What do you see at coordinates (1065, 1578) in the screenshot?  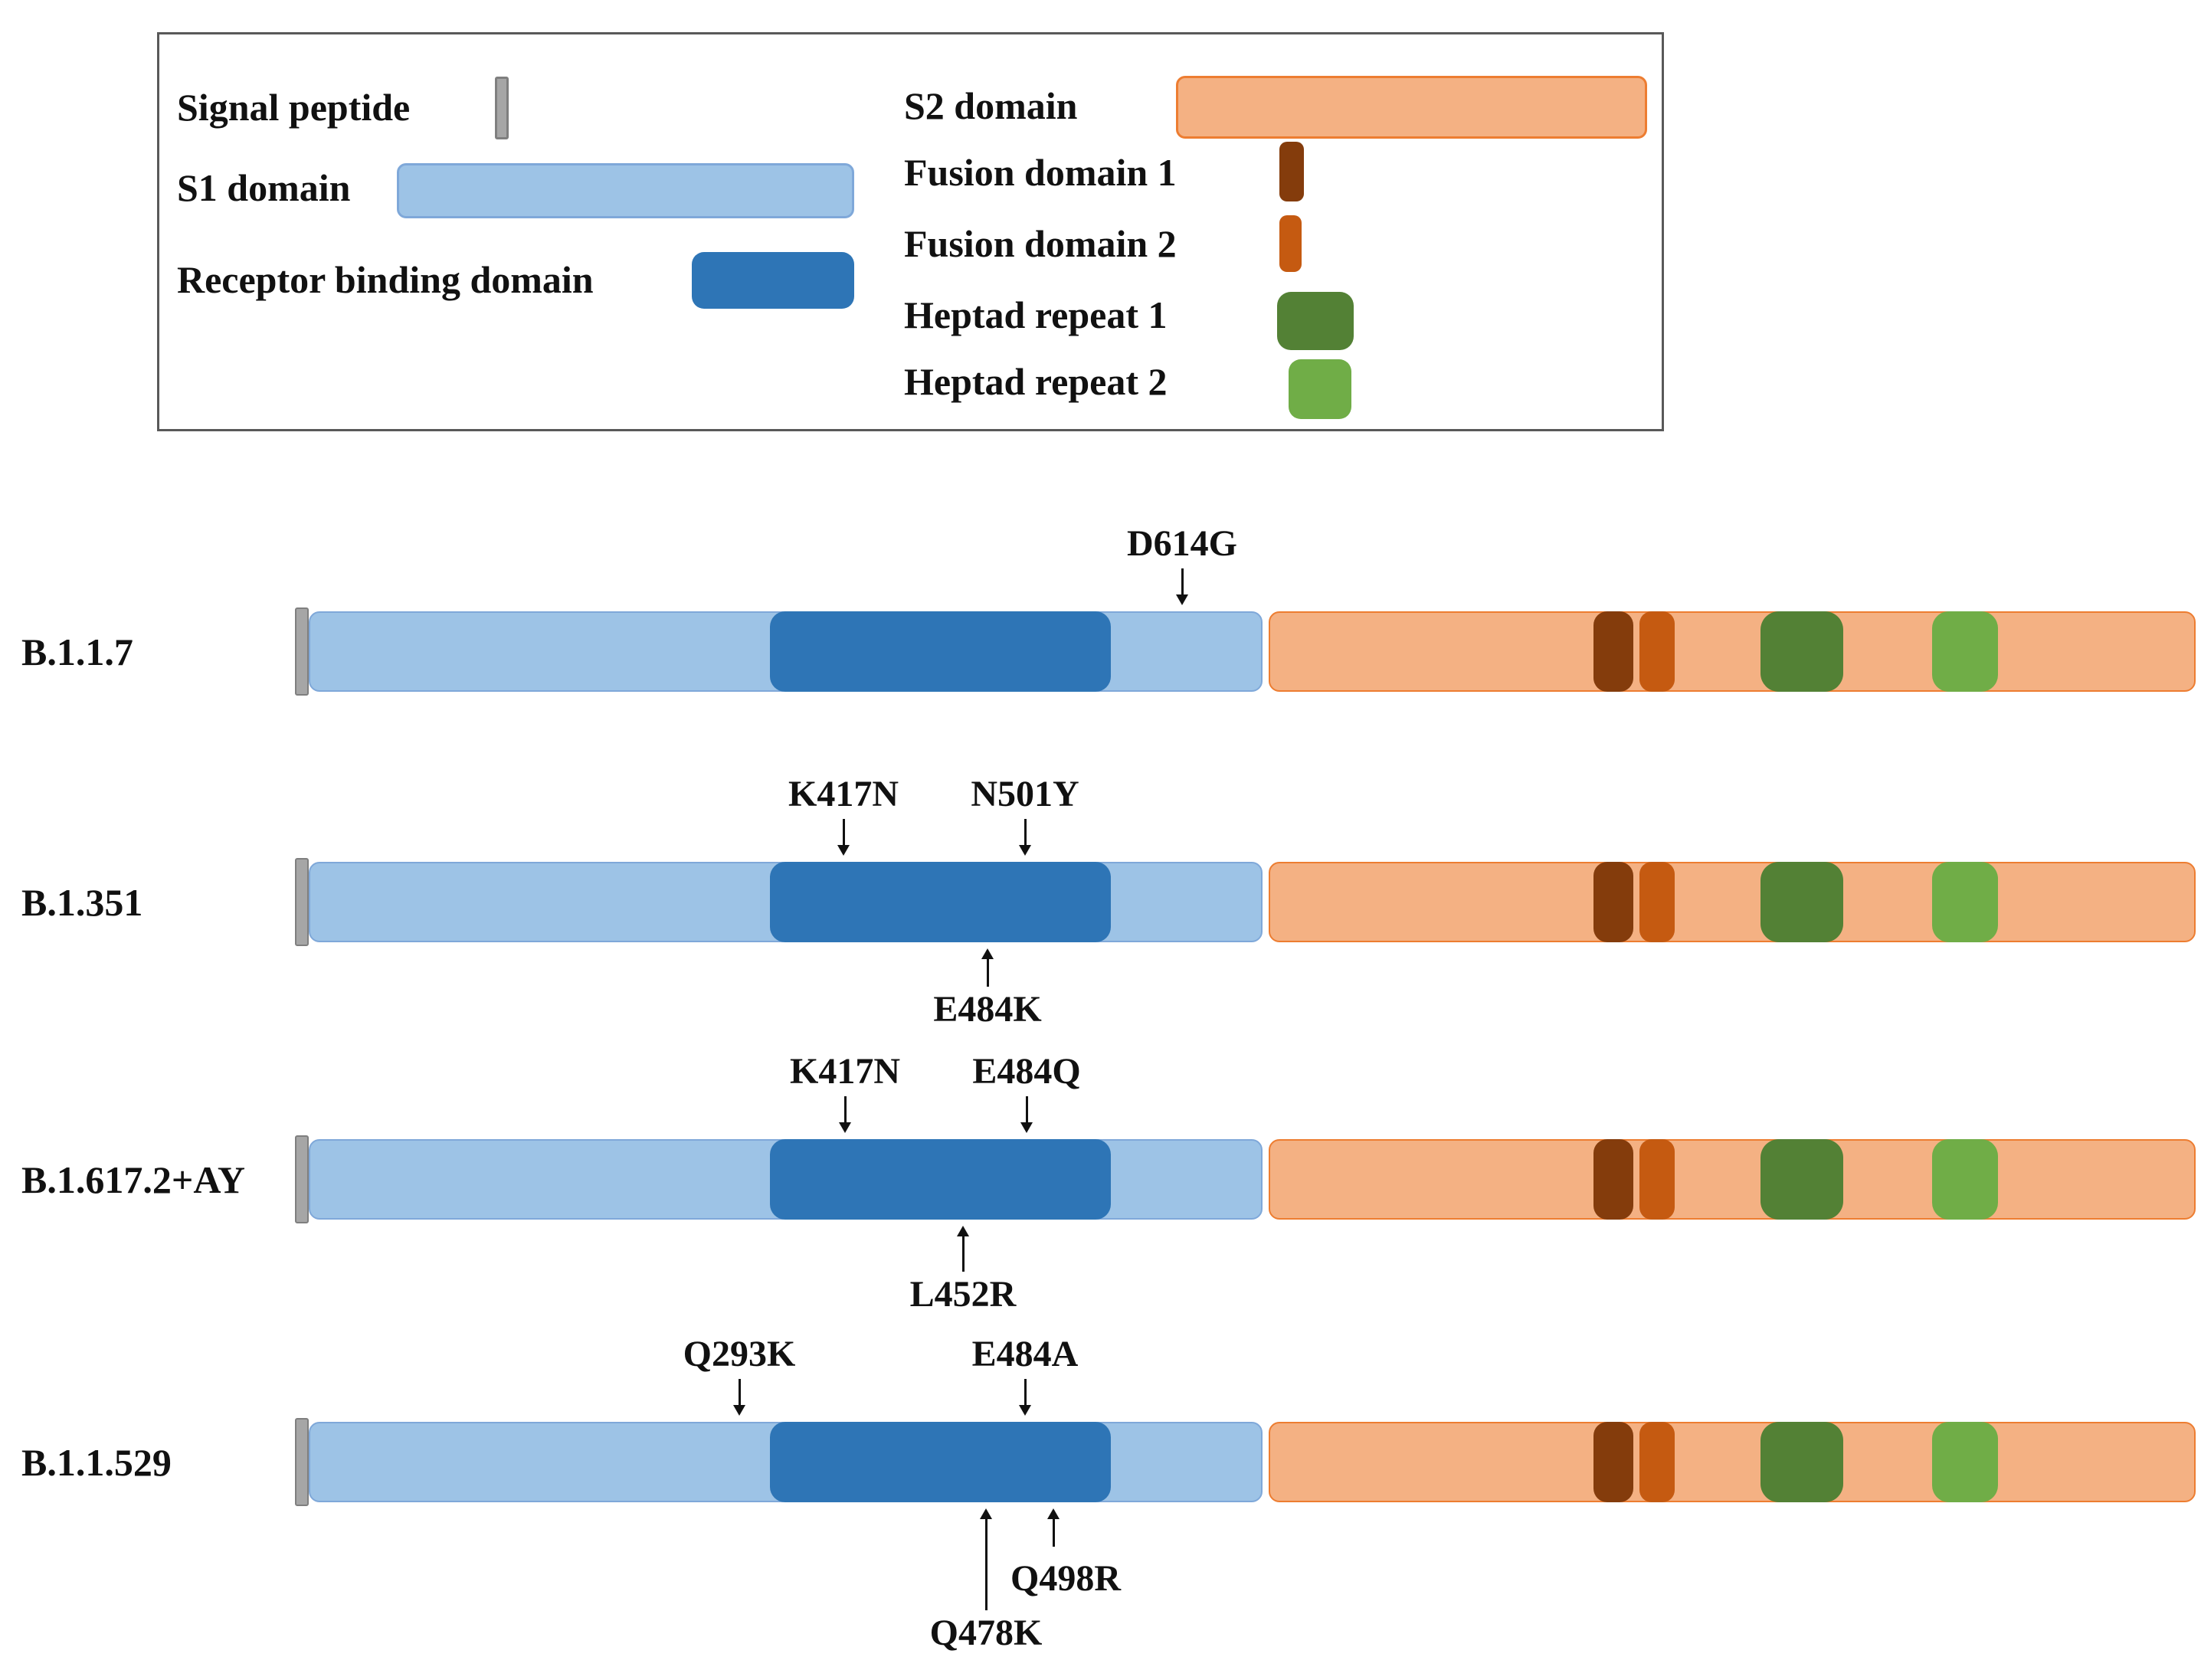 I see `mutation-label: Q498R` at bounding box center [1065, 1578].